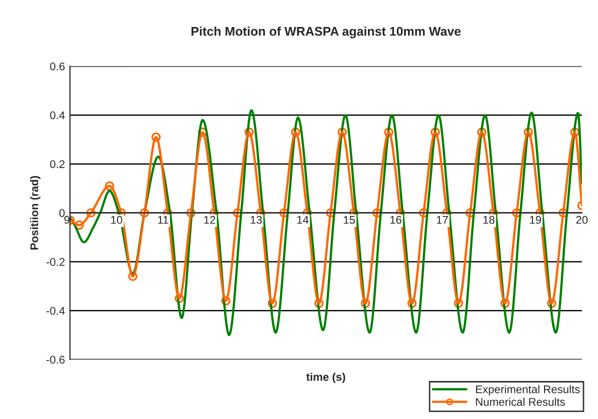 The image size is (598, 419). I want to click on y-axis-title: Positiion (rad), so click(35, 213).